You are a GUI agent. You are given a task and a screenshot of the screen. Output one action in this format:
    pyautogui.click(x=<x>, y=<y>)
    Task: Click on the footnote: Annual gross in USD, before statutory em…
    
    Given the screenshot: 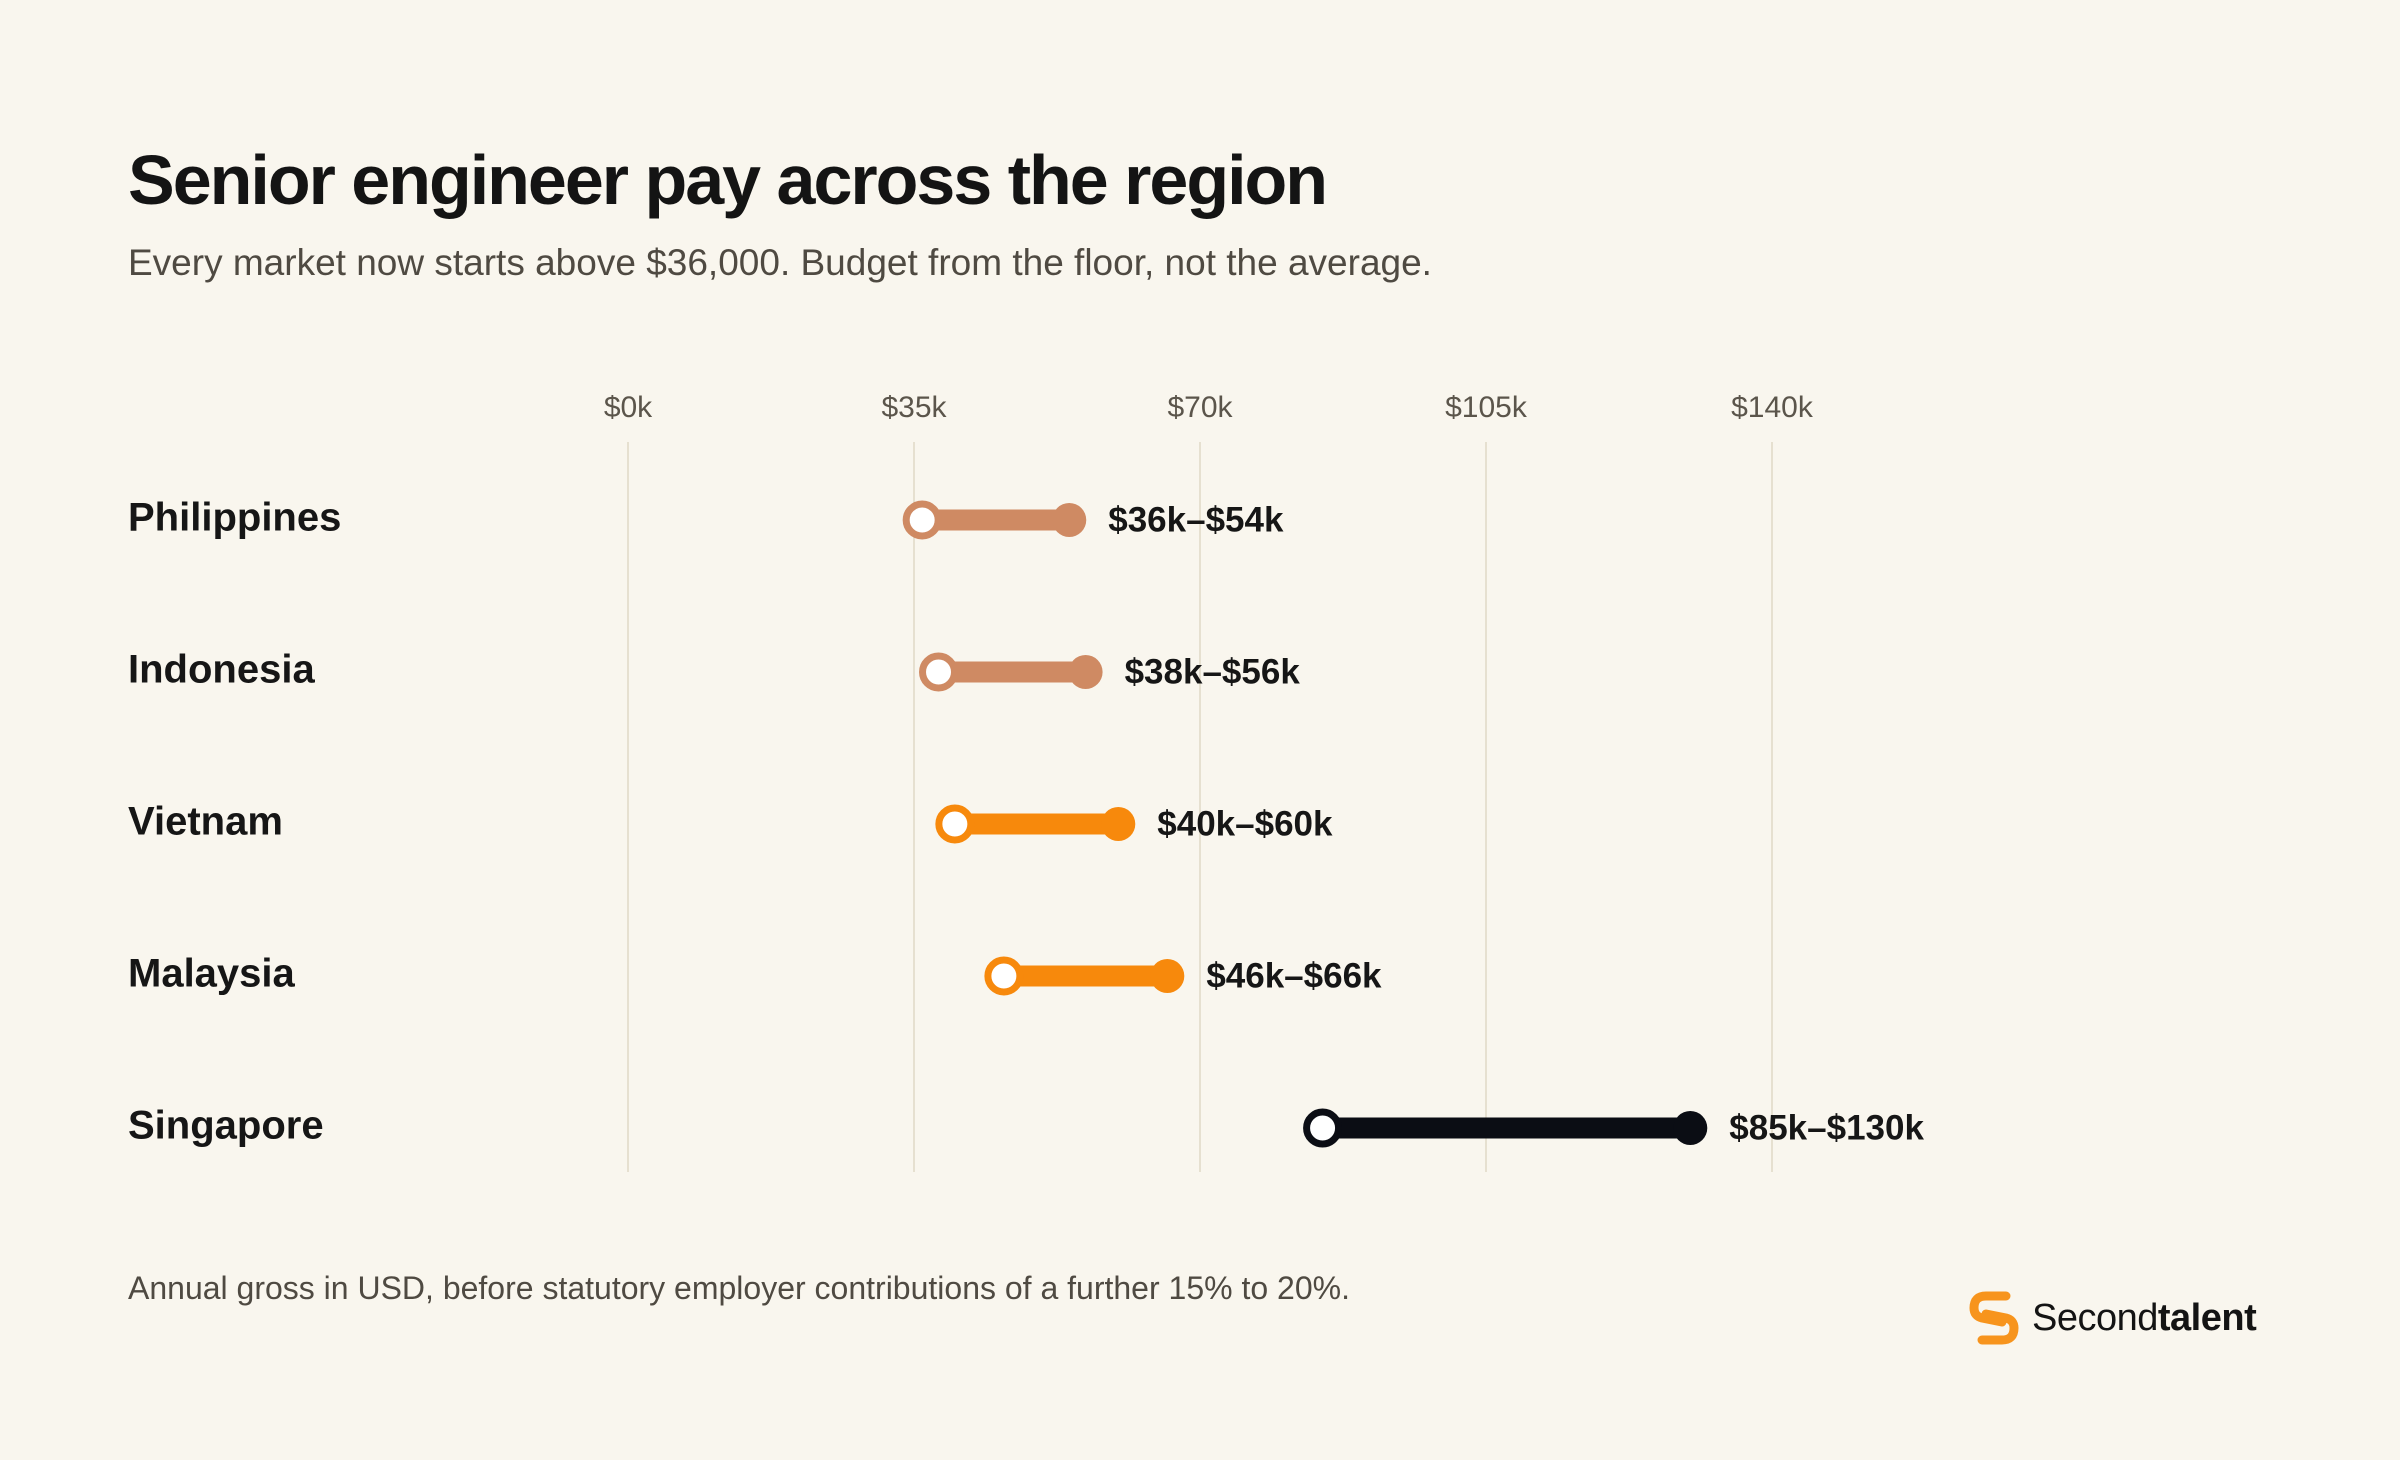 What is the action you would take?
    pyautogui.click(x=739, y=1288)
    